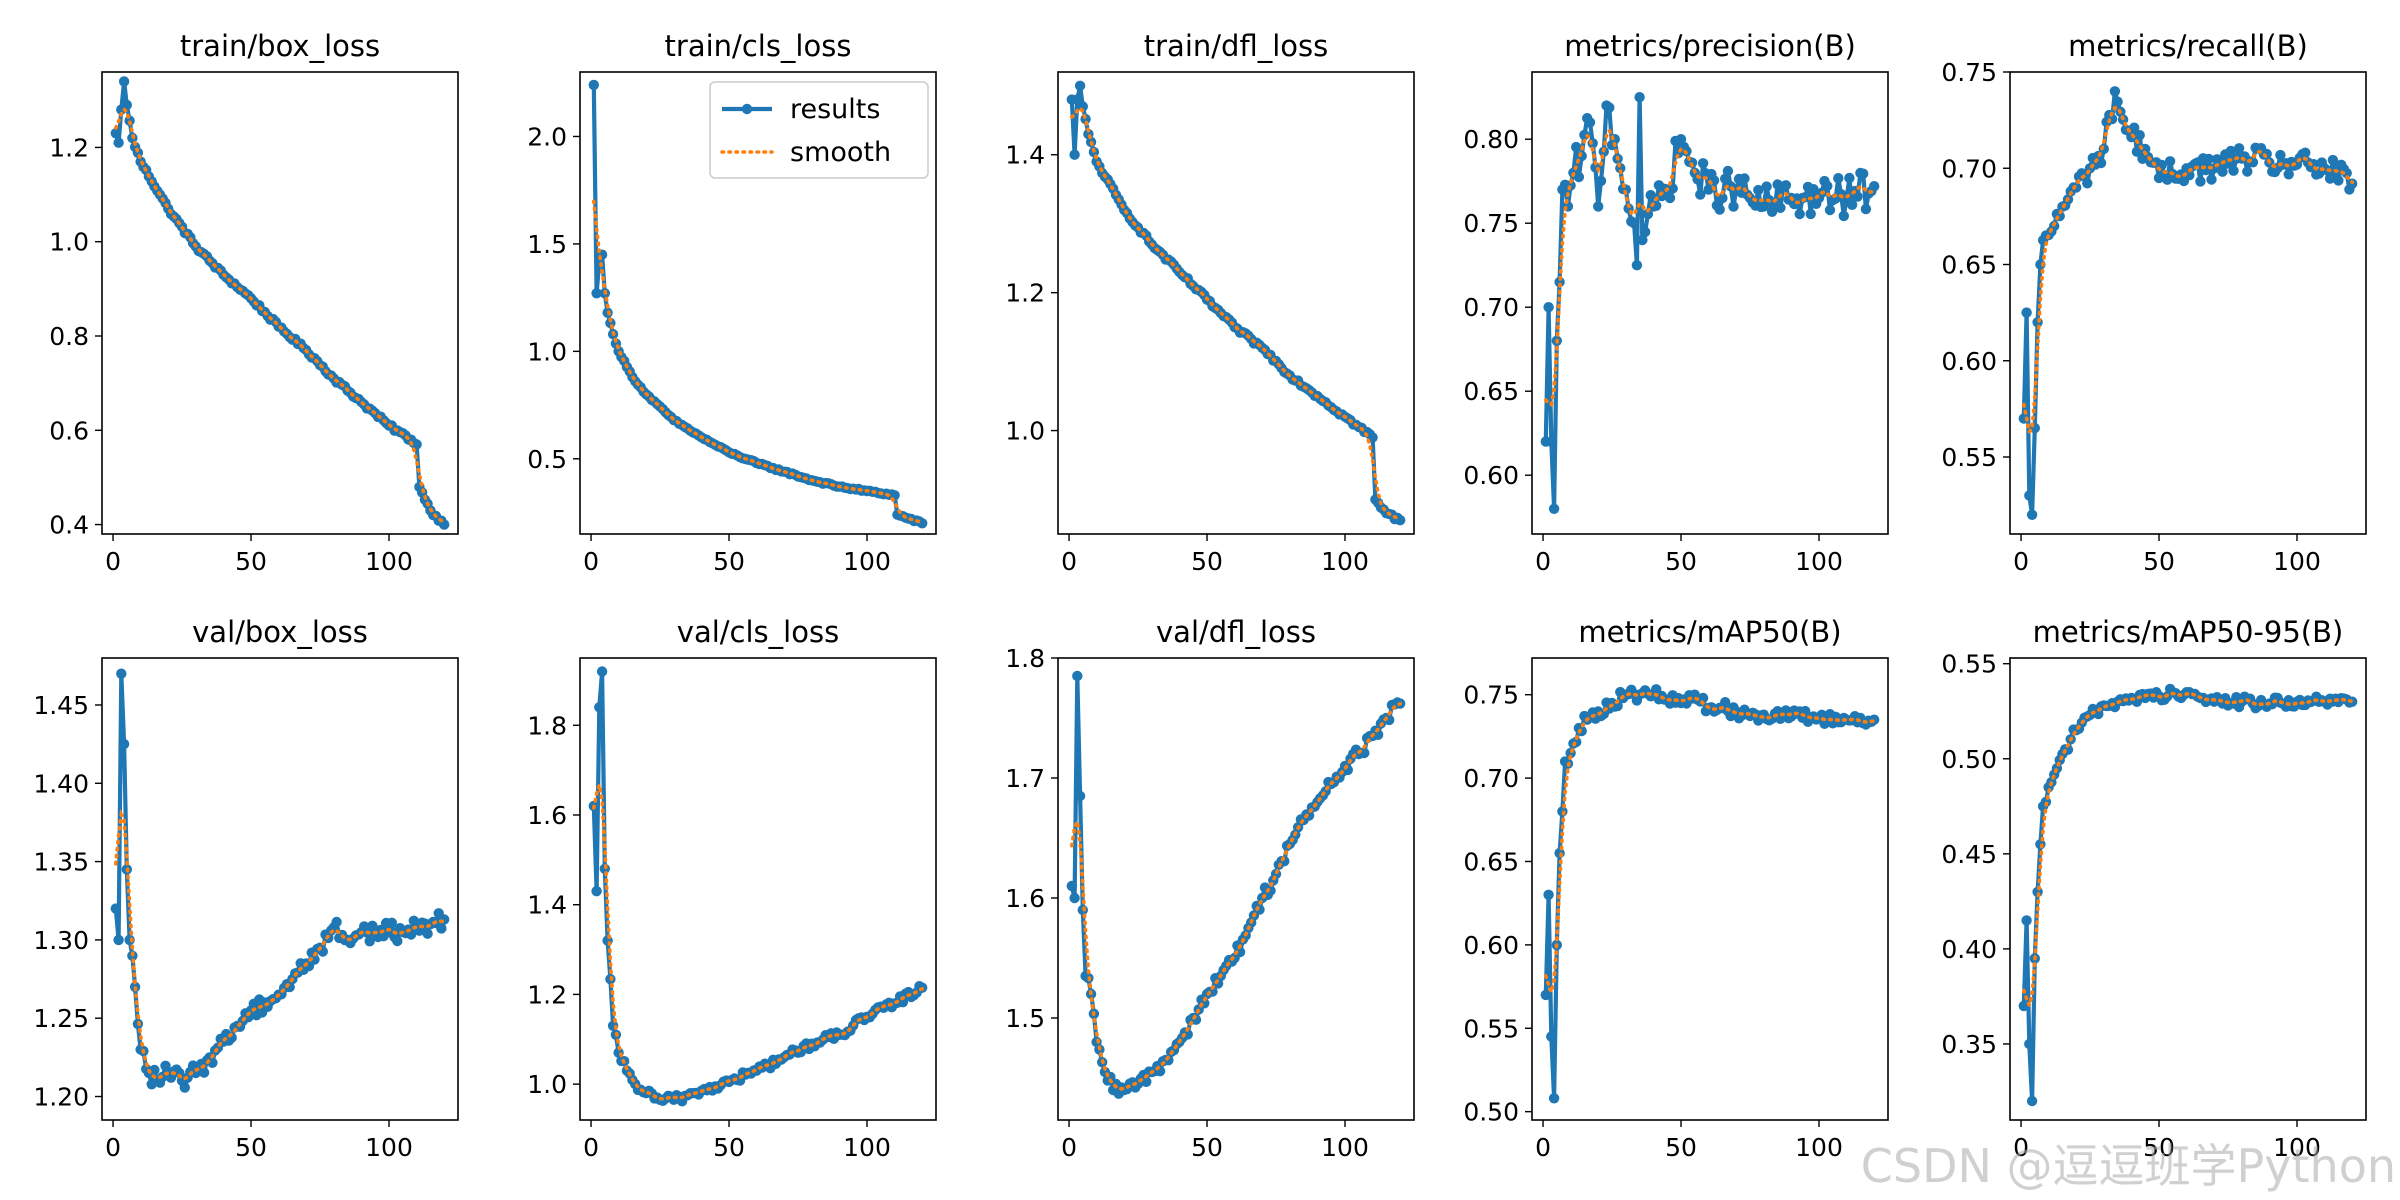  I want to click on y-tick-label: 1.5, so click(547, 244).